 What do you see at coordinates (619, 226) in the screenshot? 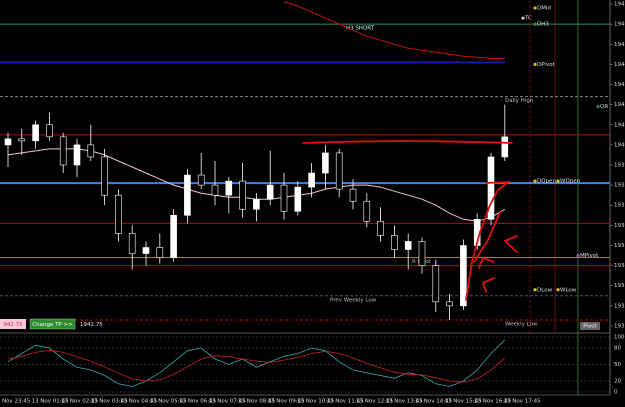
I see `y-tick-label: 1936` at bounding box center [619, 226].